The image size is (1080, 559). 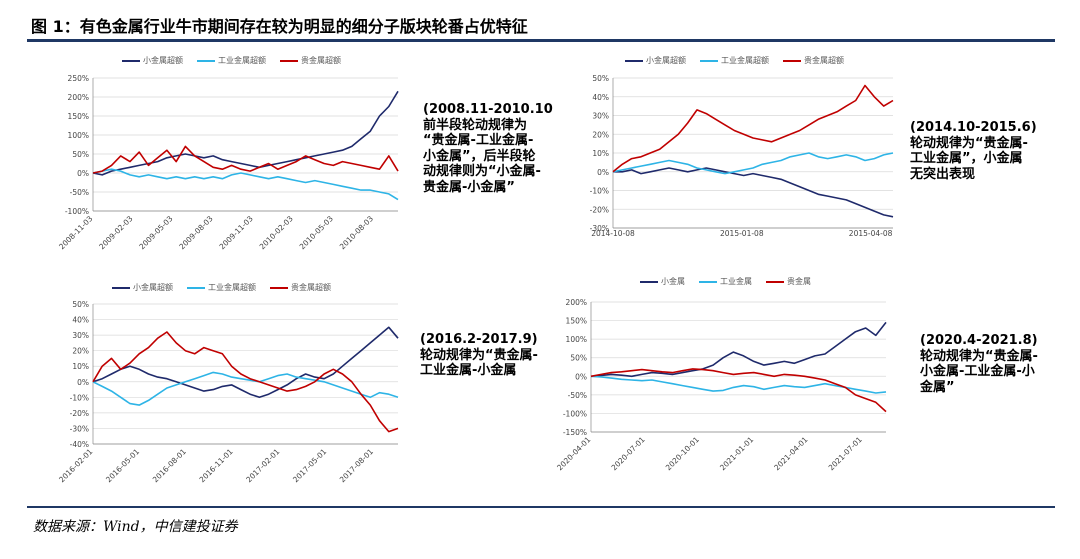 What do you see at coordinates (736, 453) in the screenshot?
I see `x-tick-label: 2021-01-01` at bounding box center [736, 453].